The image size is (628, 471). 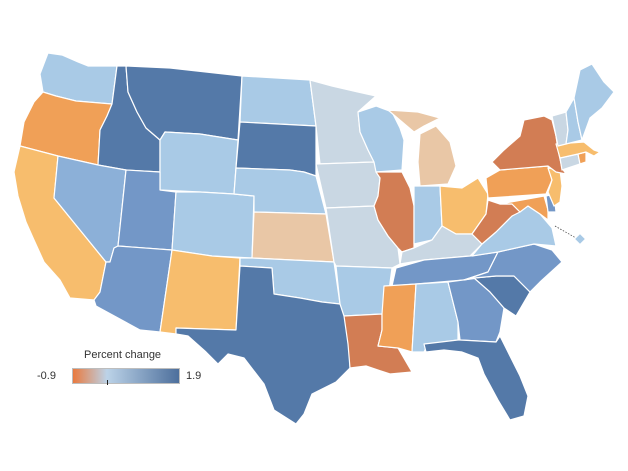 I want to click on legend-max-label: 1.9, so click(x=194, y=376).